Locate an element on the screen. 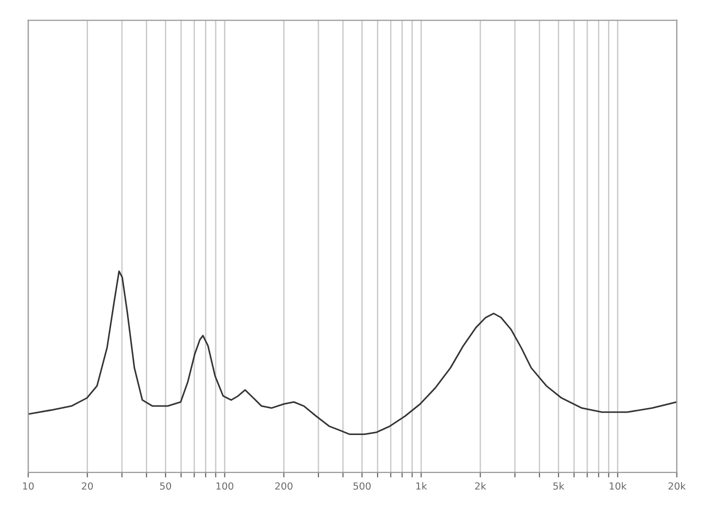 The width and height of the screenshot is (705, 508). x-tick-label: 50 is located at coordinates (166, 486).